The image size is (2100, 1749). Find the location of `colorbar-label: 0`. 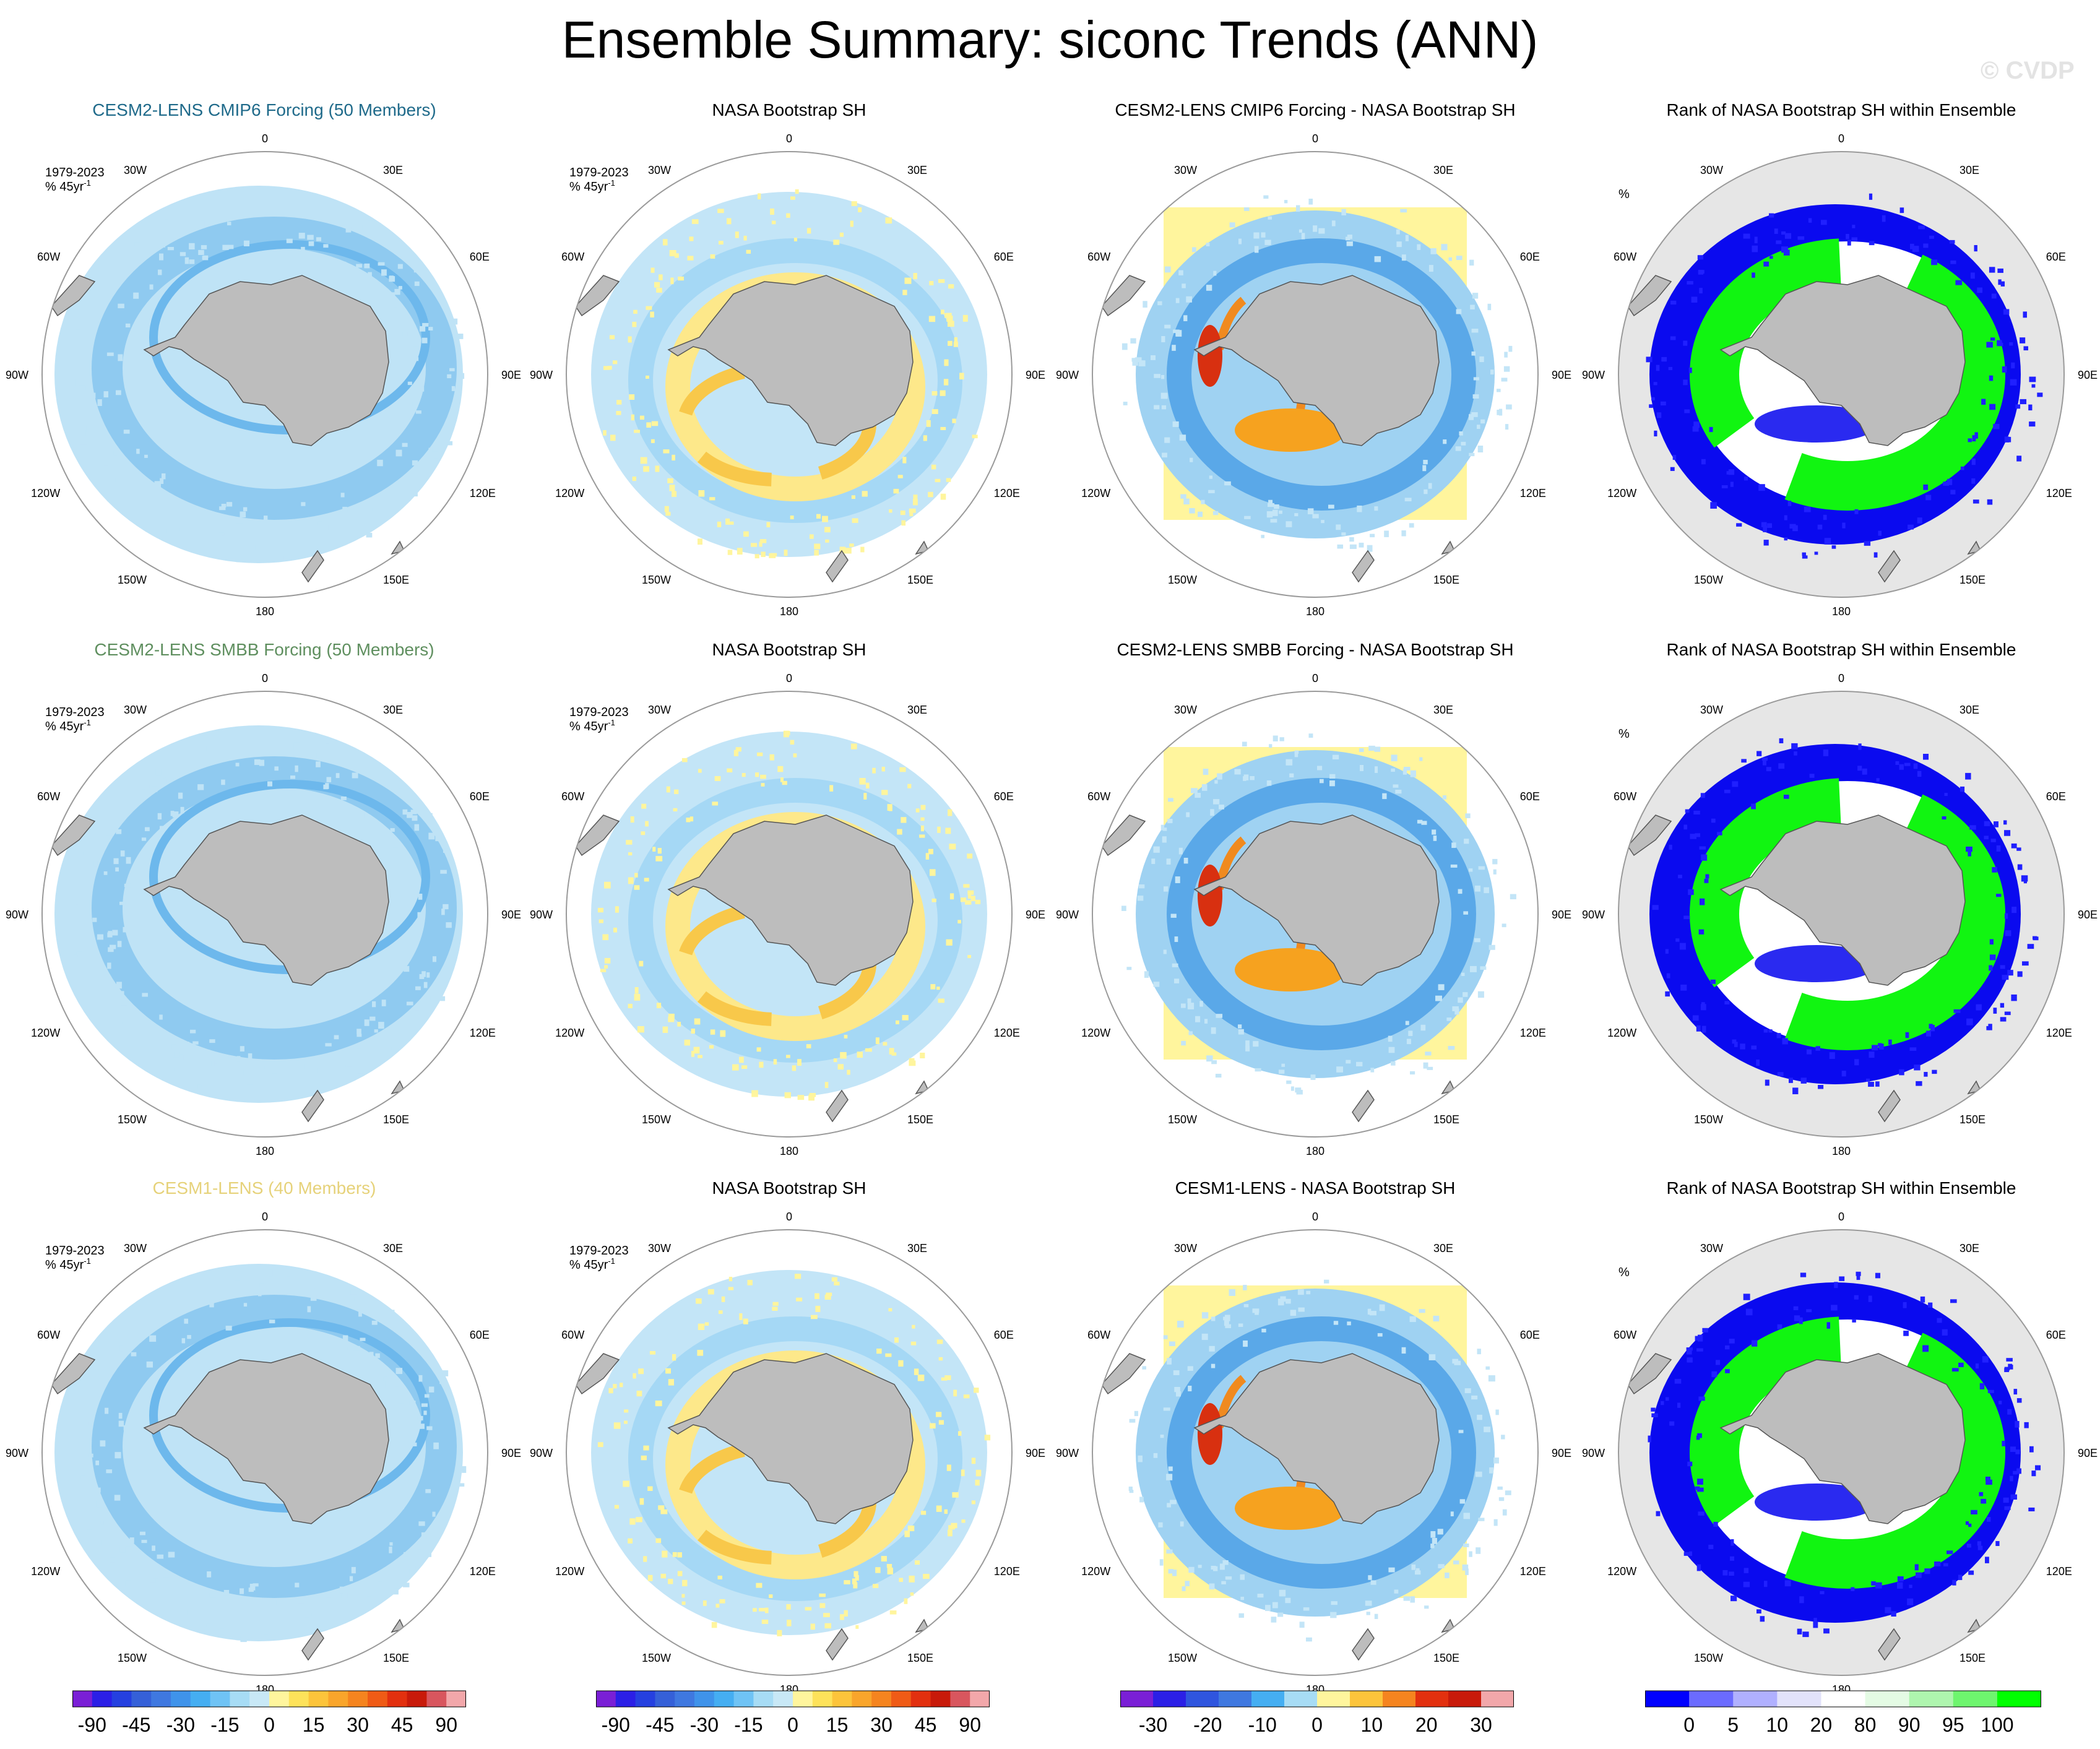

colorbar-label: 0 is located at coordinates (1689, 1725).